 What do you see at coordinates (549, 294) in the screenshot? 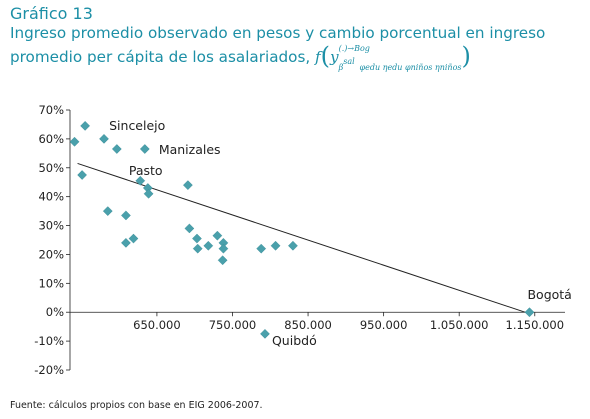
I see `point-label: Bogotá` at bounding box center [549, 294].